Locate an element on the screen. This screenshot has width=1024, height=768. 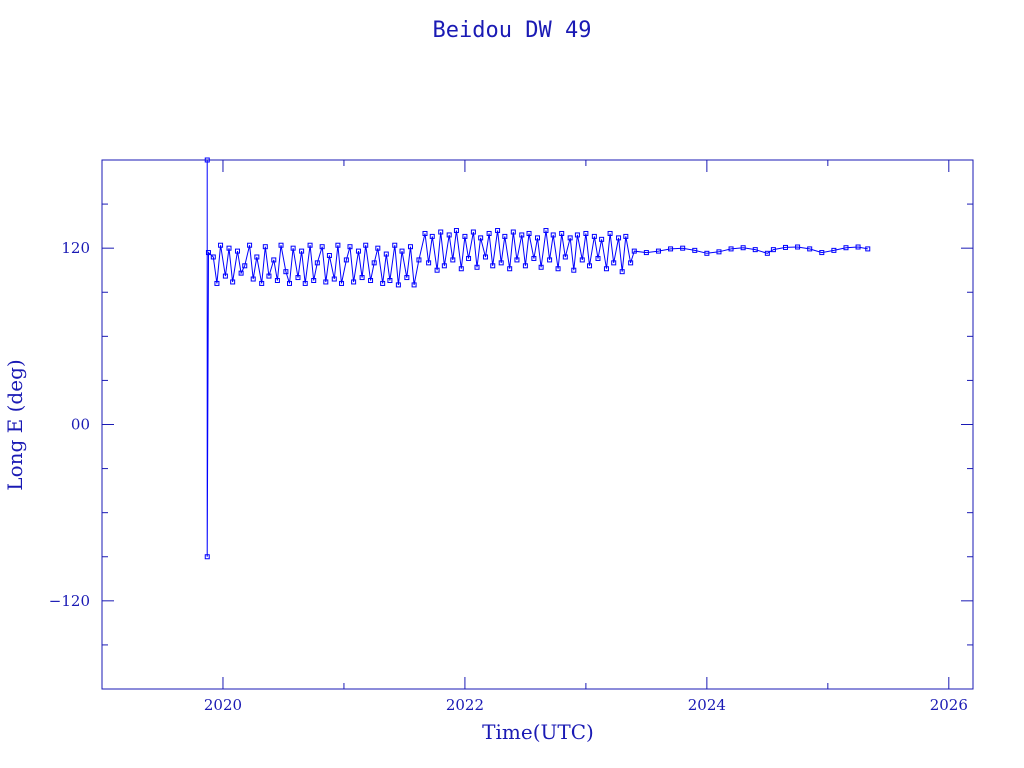
y-tick-label: −120 is located at coordinates (69, 601).